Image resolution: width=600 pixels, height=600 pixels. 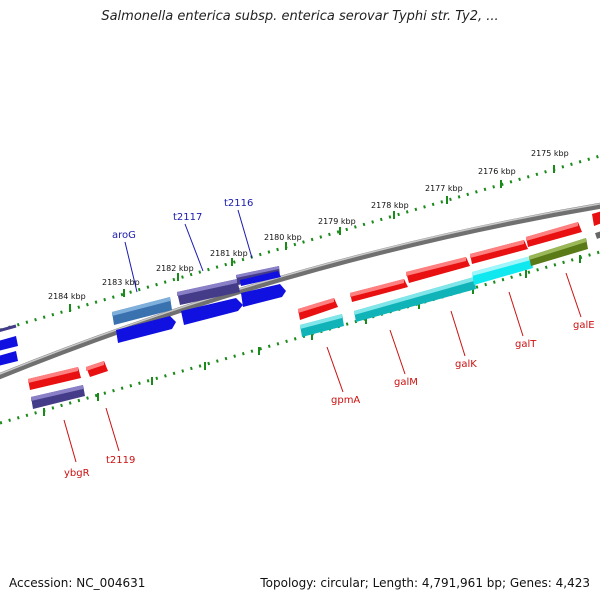 I want to click on gene-aroG-shade, so click(x=141, y=306).